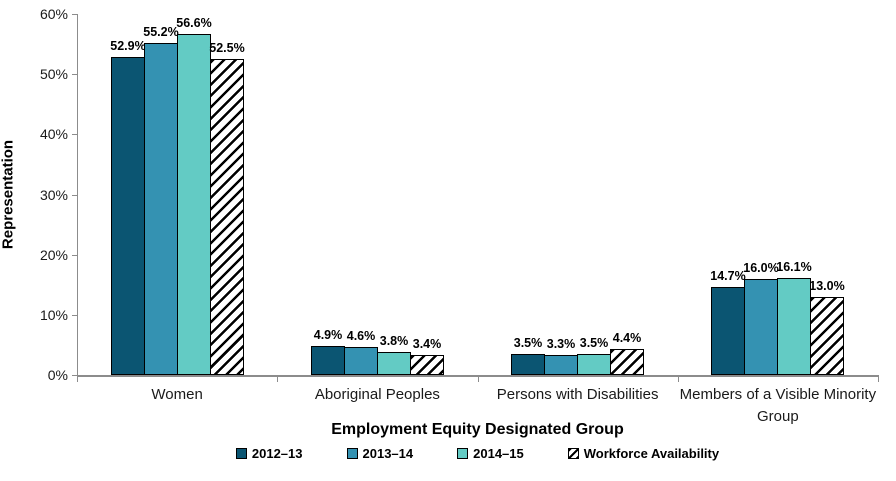 Image resolution: width=896 pixels, height=481 pixels. I want to click on bar-value-label: 3.8%, so click(394, 341).